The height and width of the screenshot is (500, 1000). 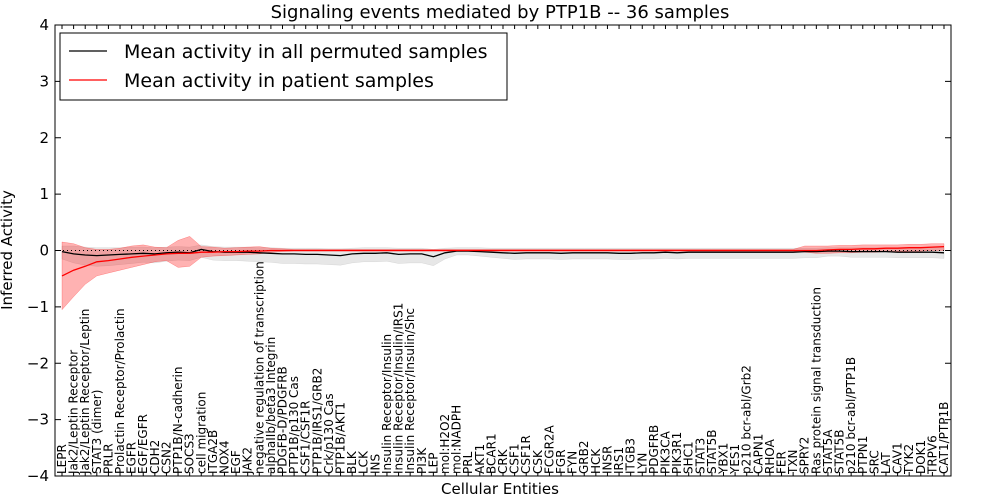 What do you see at coordinates (468, 462) in the screenshot?
I see `x-category-label: PRL` at bounding box center [468, 462].